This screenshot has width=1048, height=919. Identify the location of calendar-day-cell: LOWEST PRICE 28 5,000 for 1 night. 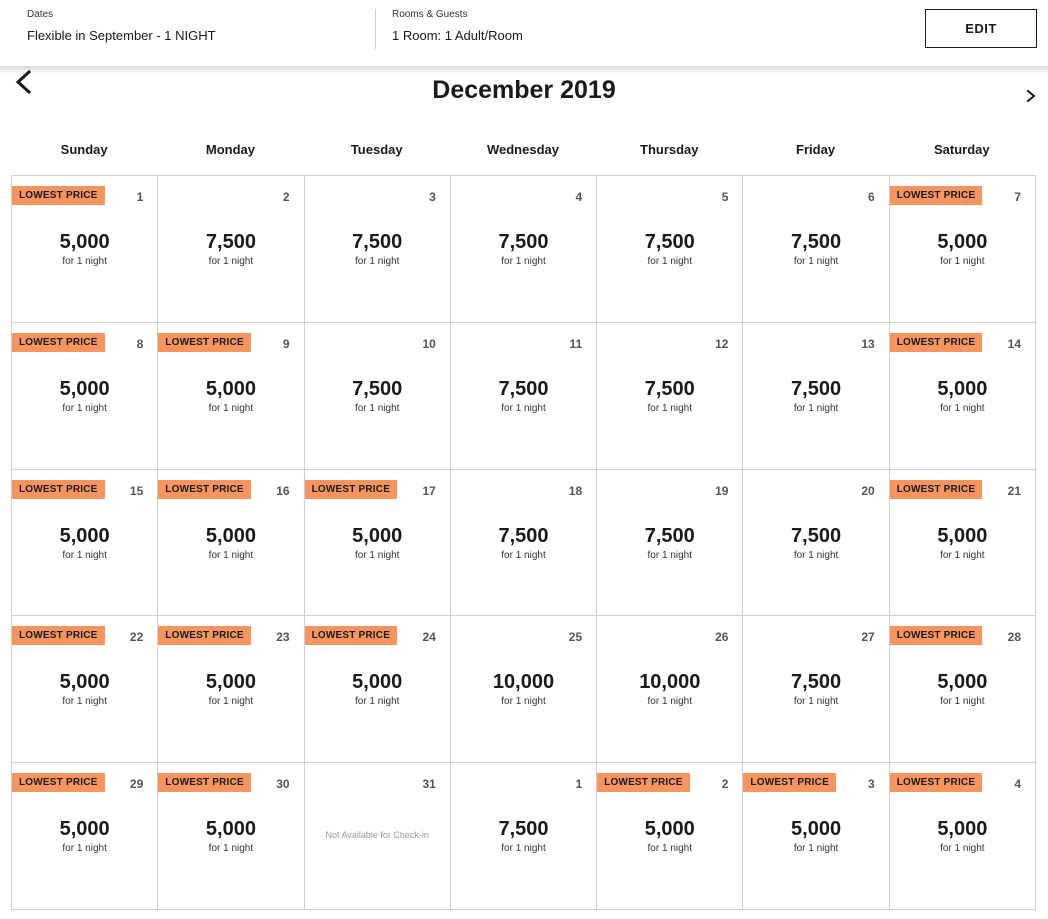
(962, 690).